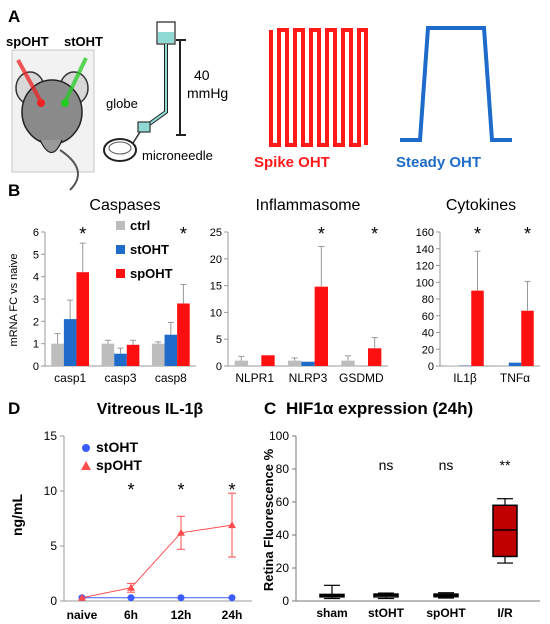  Describe the element at coordinates (299, 291) in the screenshot. I see `inflammasome-chart: Inflammasome 0 5 10 15 20 25 NLPR1 NLRP3 * GSDMD *` at that location.